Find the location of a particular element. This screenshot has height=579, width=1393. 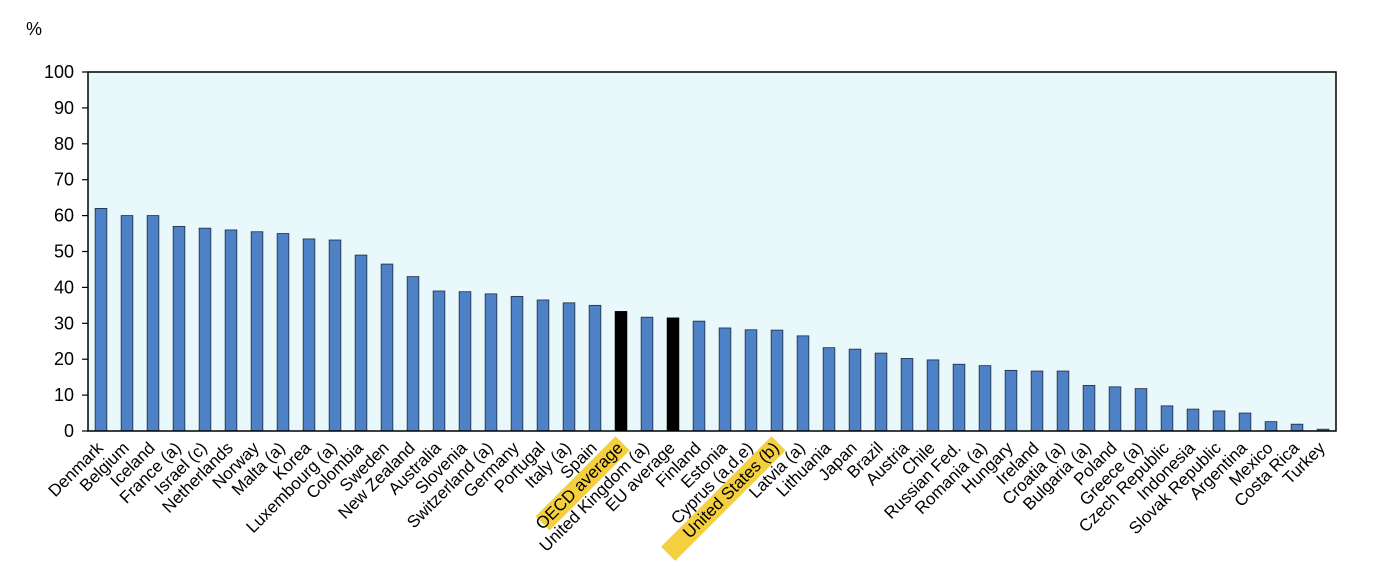

y-tick-label: 80 is located at coordinates (64, 144).